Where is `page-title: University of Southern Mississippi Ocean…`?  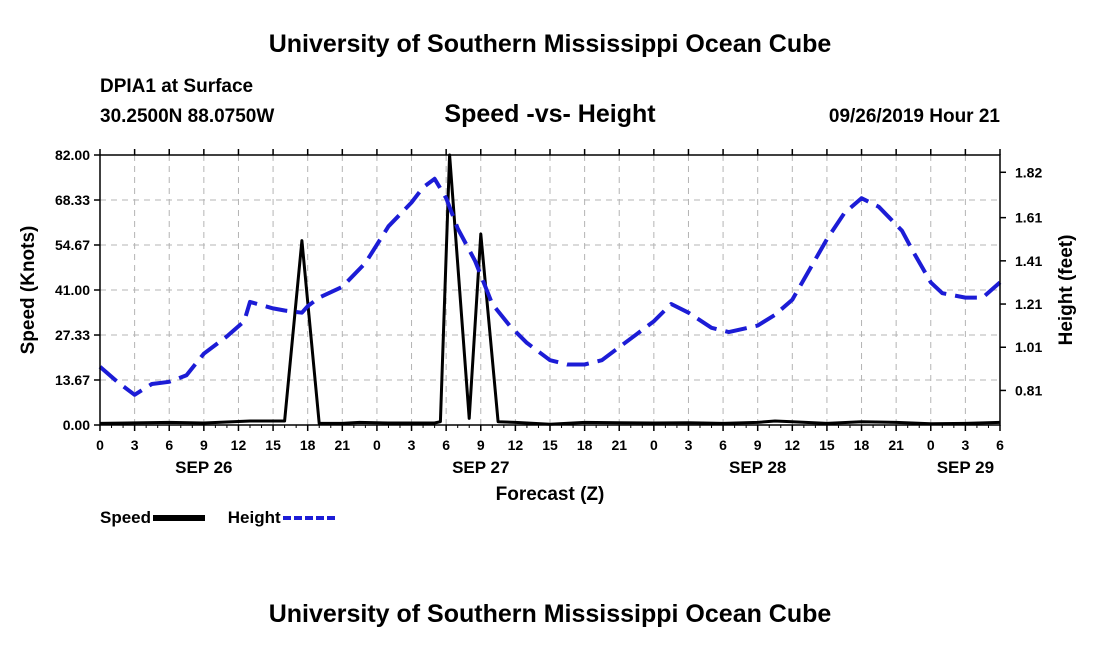 page-title: University of Southern Mississippi Ocean… is located at coordinates (550, 44).